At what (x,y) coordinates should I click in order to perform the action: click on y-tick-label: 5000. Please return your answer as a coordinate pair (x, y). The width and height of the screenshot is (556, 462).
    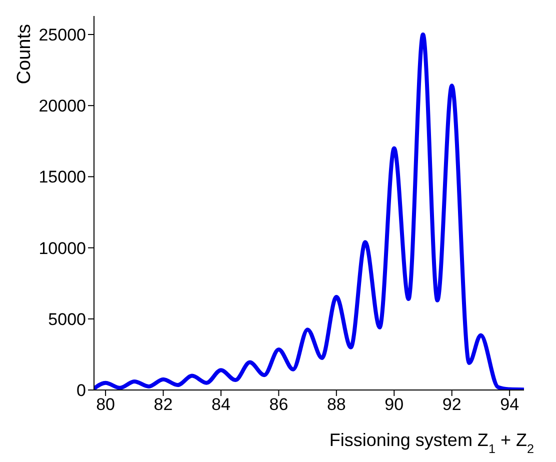
    Looking at the image, I should click on (67, 319).